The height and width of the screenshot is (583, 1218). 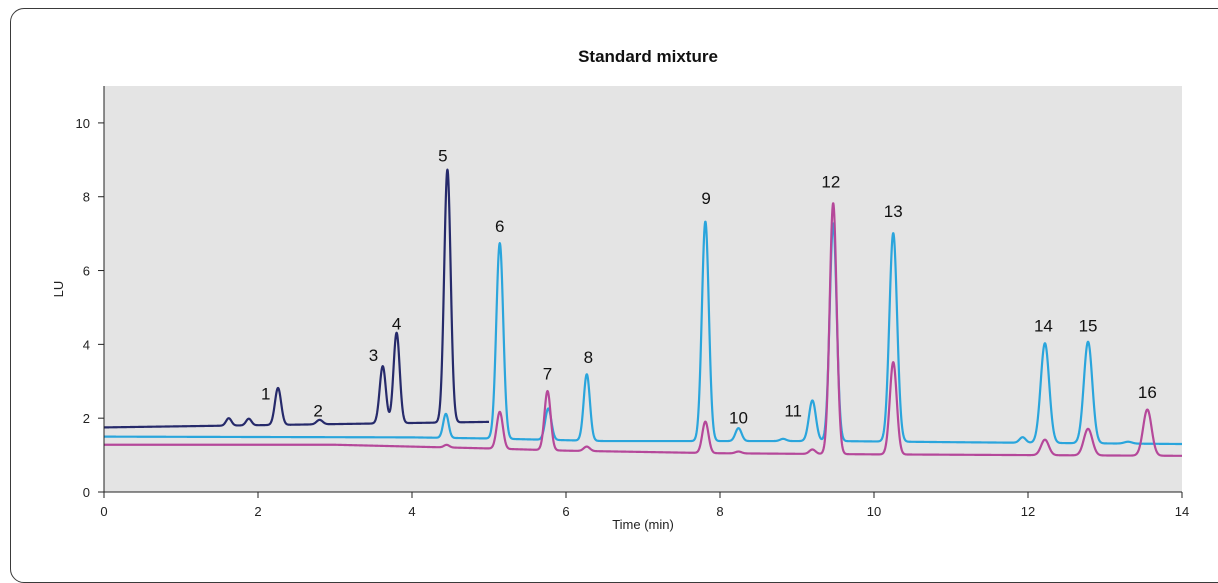 I want to click on peak-label-14: 14, so click(x=1043, y=325).